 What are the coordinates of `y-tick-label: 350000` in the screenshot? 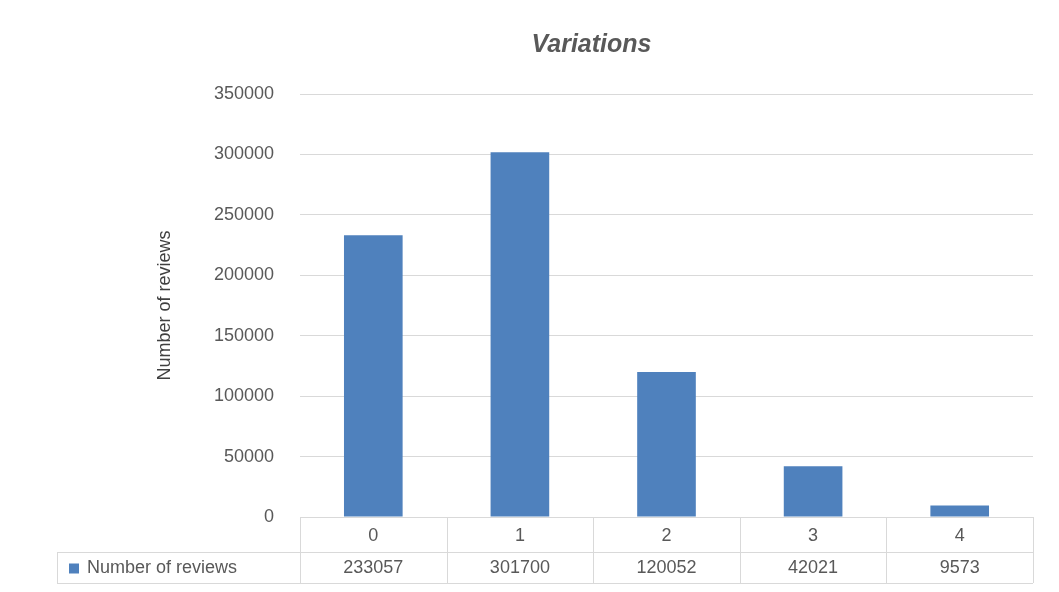 It's located at (243, 92).